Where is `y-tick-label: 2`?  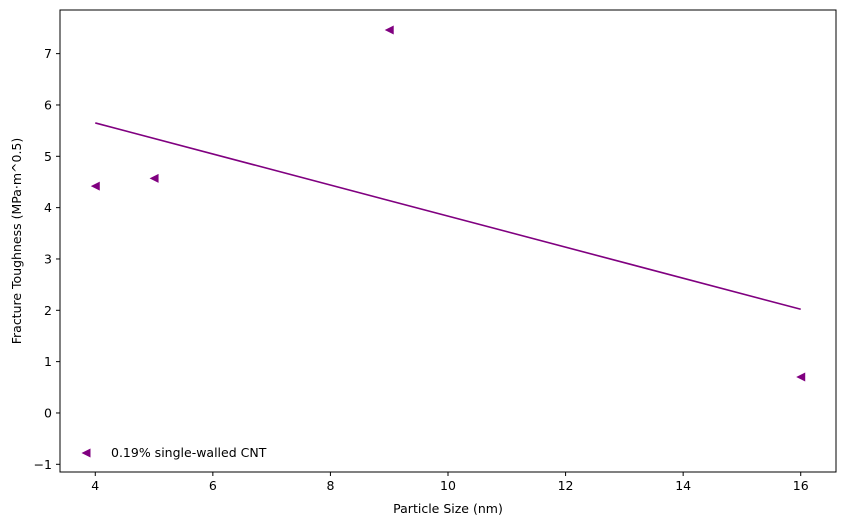 y-tick-label: 2 is located at coordinates (48, 310).